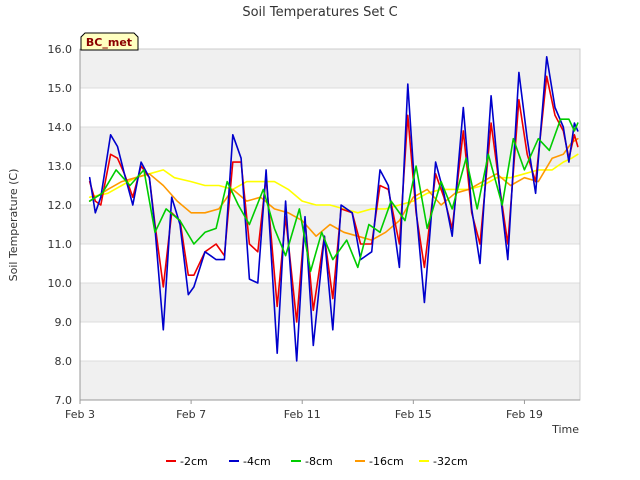 The width and height of the screenshot is (640, 480). Describe the element at coordinates (302, 414) in the screenshot. I see `x-tick-label-2: Feb 11` at that location.